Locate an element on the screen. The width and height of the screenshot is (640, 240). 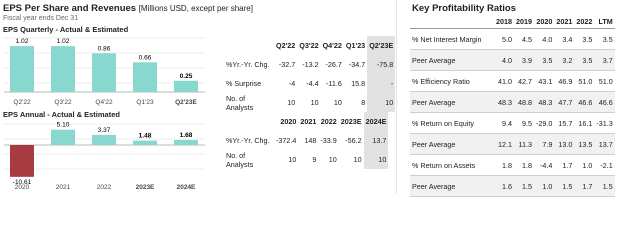
cell: -4 is located at coordinates (292, 83).